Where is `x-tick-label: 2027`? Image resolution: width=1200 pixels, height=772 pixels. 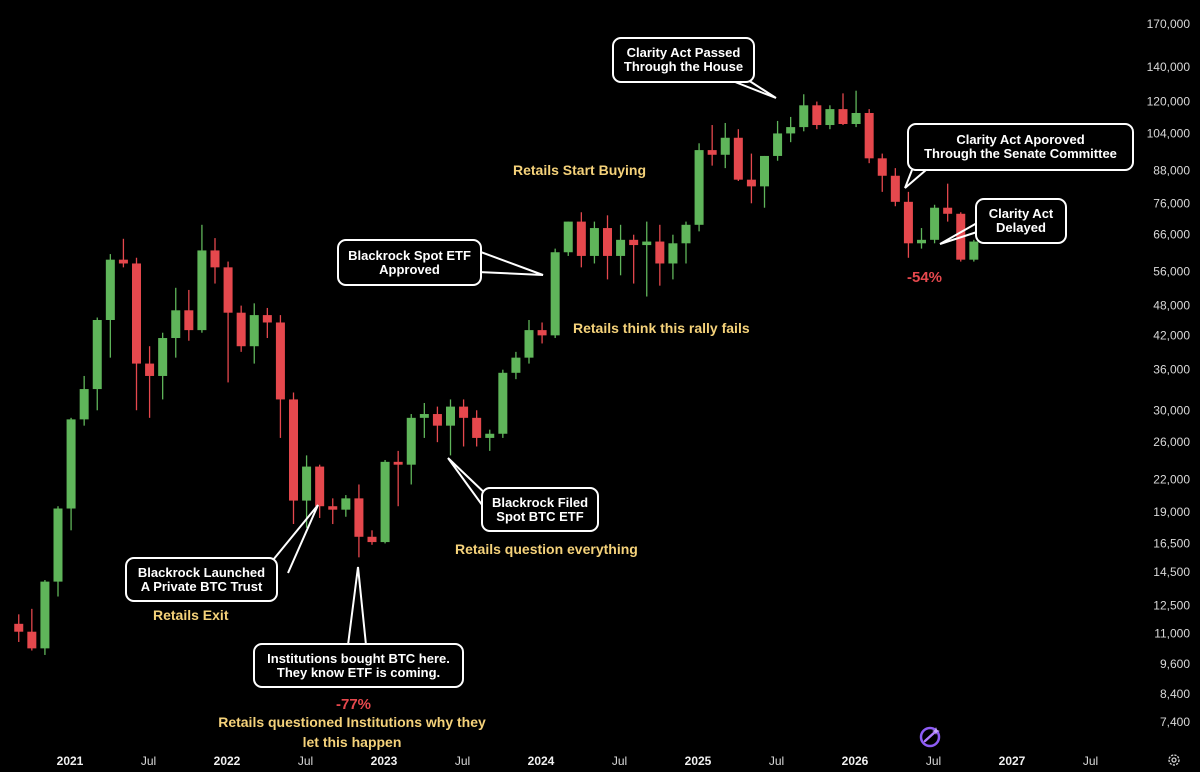 x-tick-label: 2027 is located at coordinates (1012, 761).